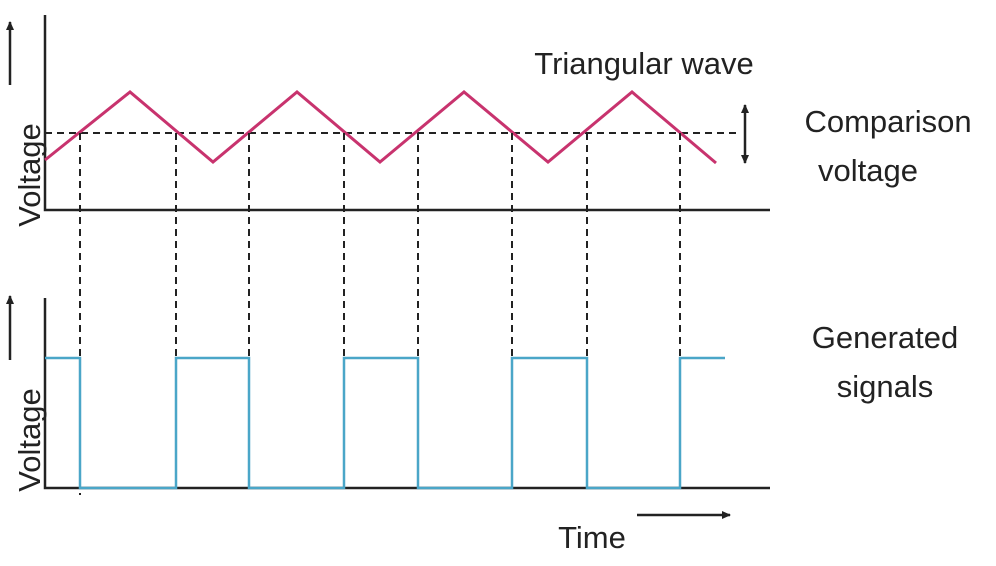  What do you see at coordinates (643, 63) in the screenshot?
I see `wave-label: Triangular wave` at bounding box center [643, 63].